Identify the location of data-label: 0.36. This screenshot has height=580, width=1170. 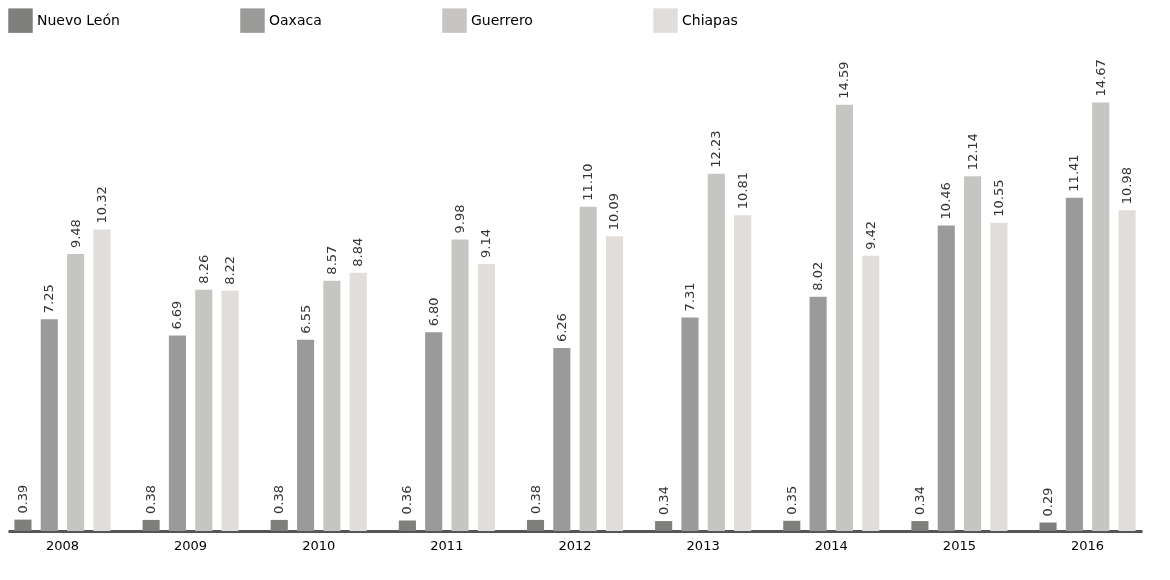
(407, 500).